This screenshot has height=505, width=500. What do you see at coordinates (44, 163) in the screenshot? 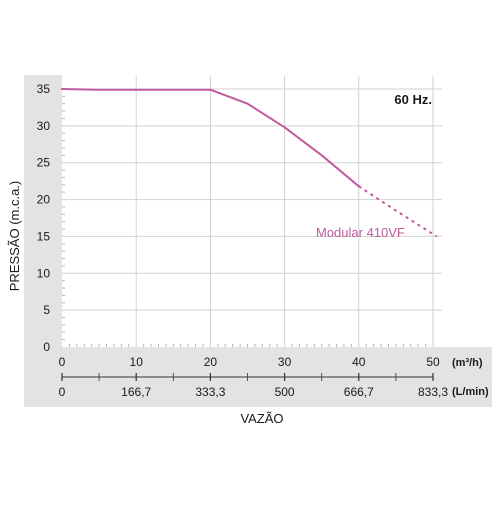
I see `y-tick-label: 25` at bounding box center [44, 163].